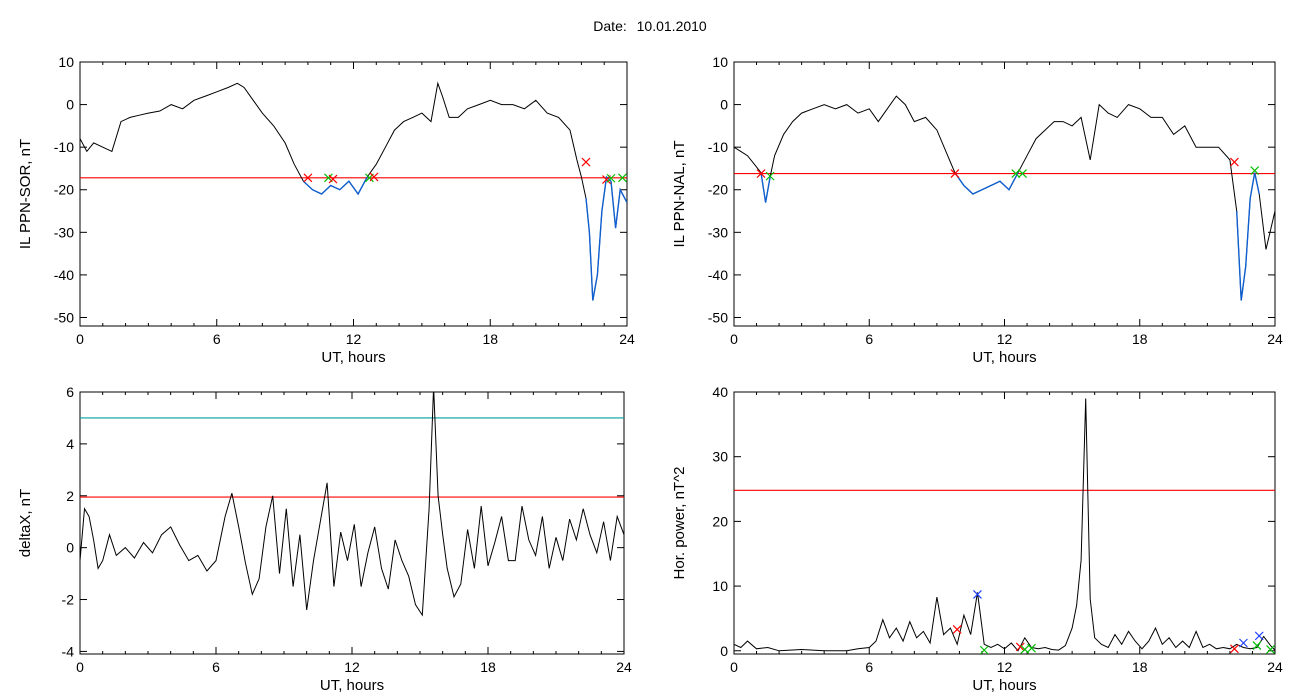  Describe the element at coordinates (25, 194) in the screenshot. I see `y-axis-label: IL PPN-SOR, nT` at that location.